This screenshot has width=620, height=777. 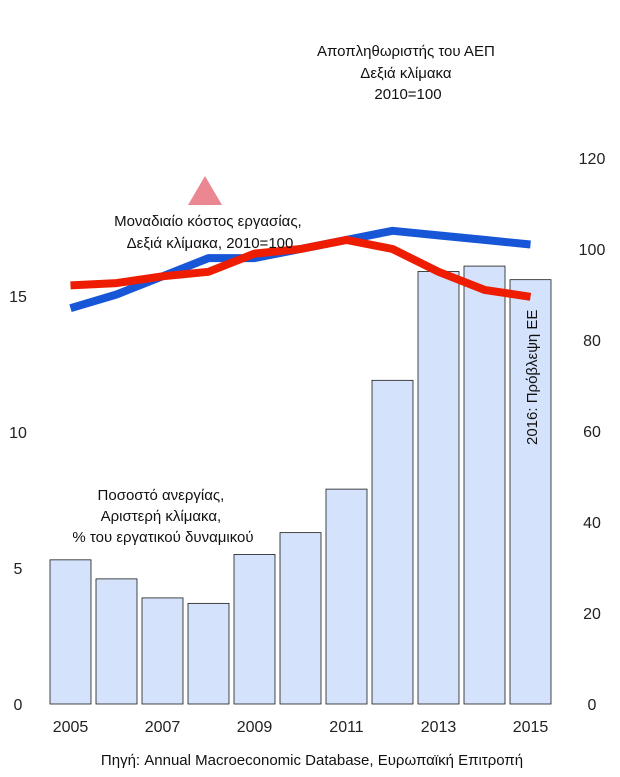 What do you see at coordinates (532, 377) in the screenshot?
I see `forecast-label: 2016: Πρόβλεψη ΕΕ` at bounding box center [532, 377].